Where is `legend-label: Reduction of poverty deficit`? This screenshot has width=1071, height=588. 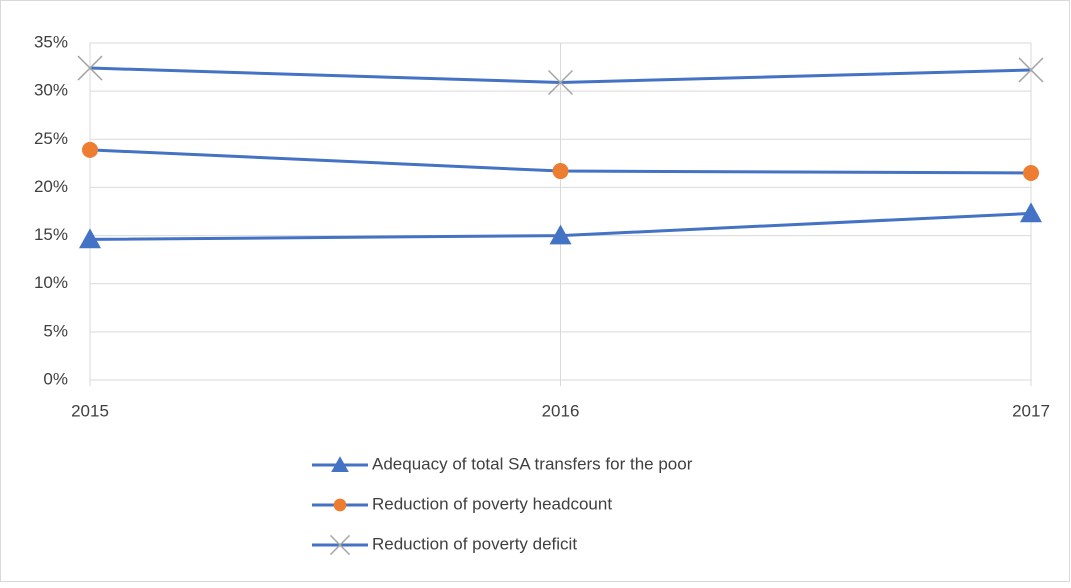
legend-label: Reduction of poverty deficit is located at coordinates (474, 543).